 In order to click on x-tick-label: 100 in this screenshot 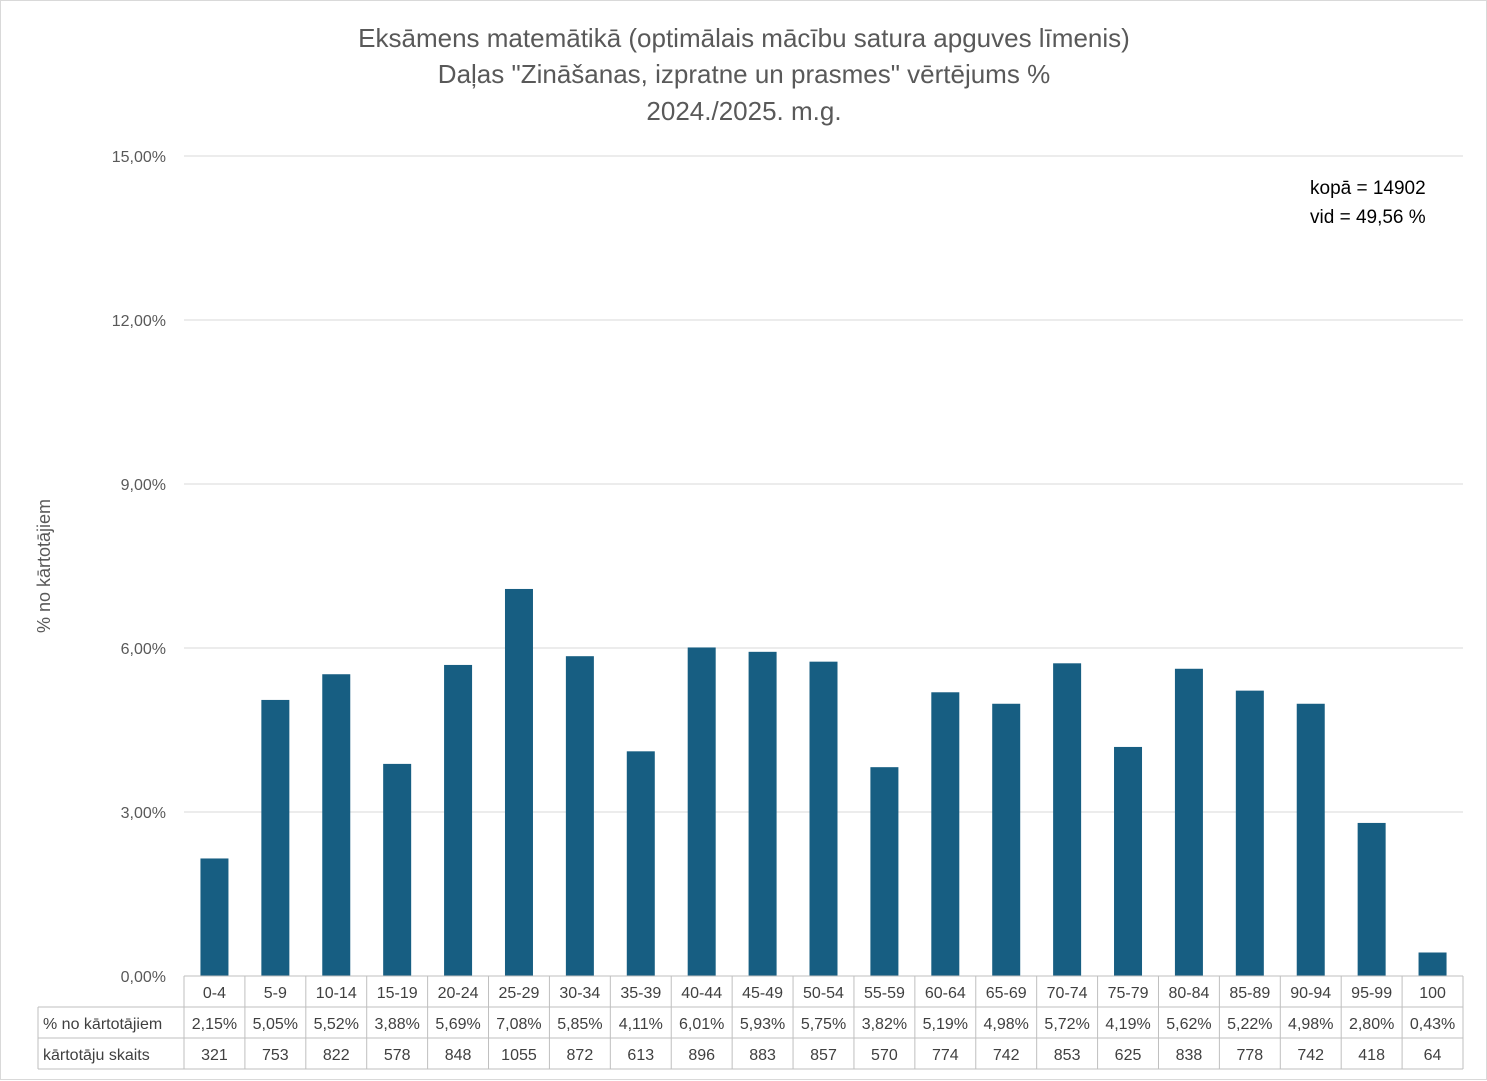, I will do `click(1432, 993)`.